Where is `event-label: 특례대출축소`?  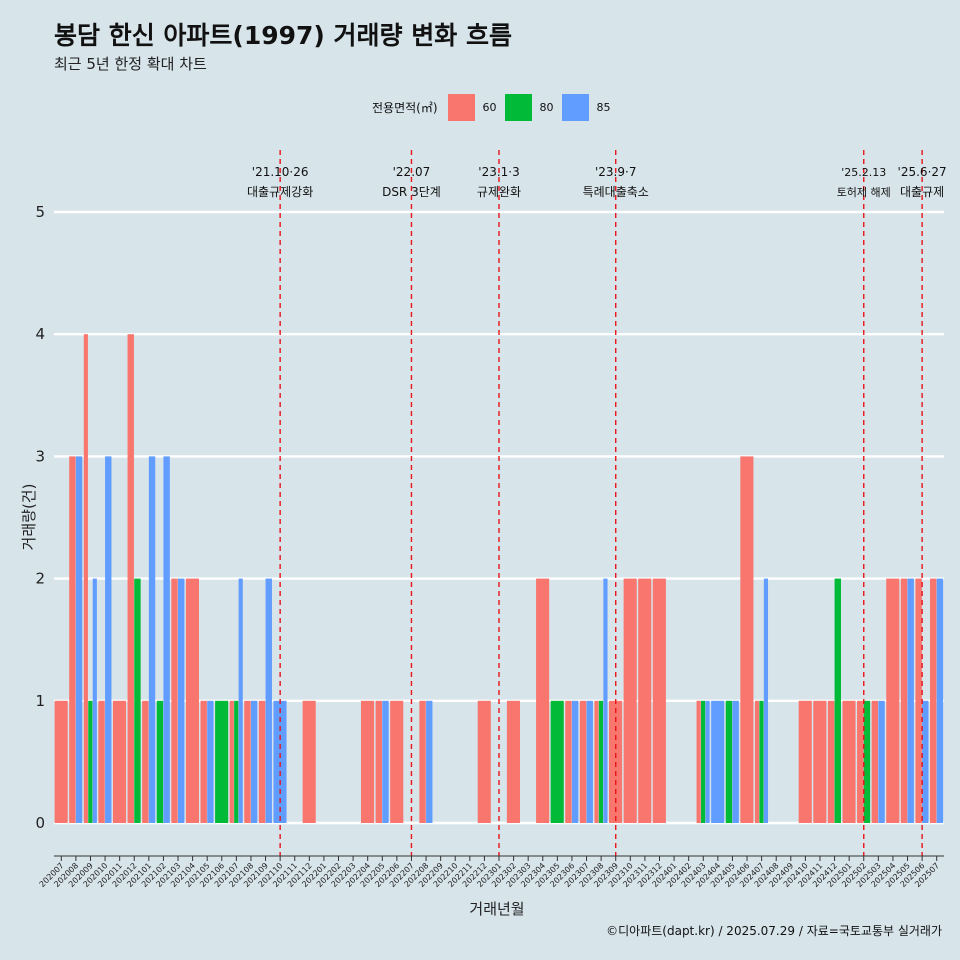 event-label: 특례대출축소 is located at coordinates (616, 192).